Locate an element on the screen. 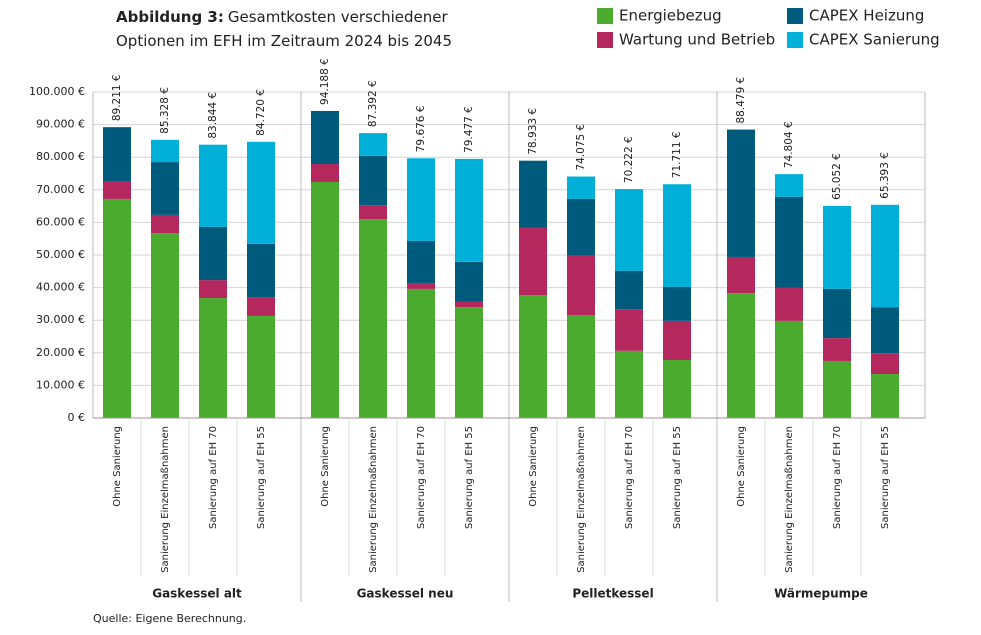 Image resolution: width=981 pixels, height=635 pixels. legend-label: CAPEX Heizung is located at coordinates (866, 16).